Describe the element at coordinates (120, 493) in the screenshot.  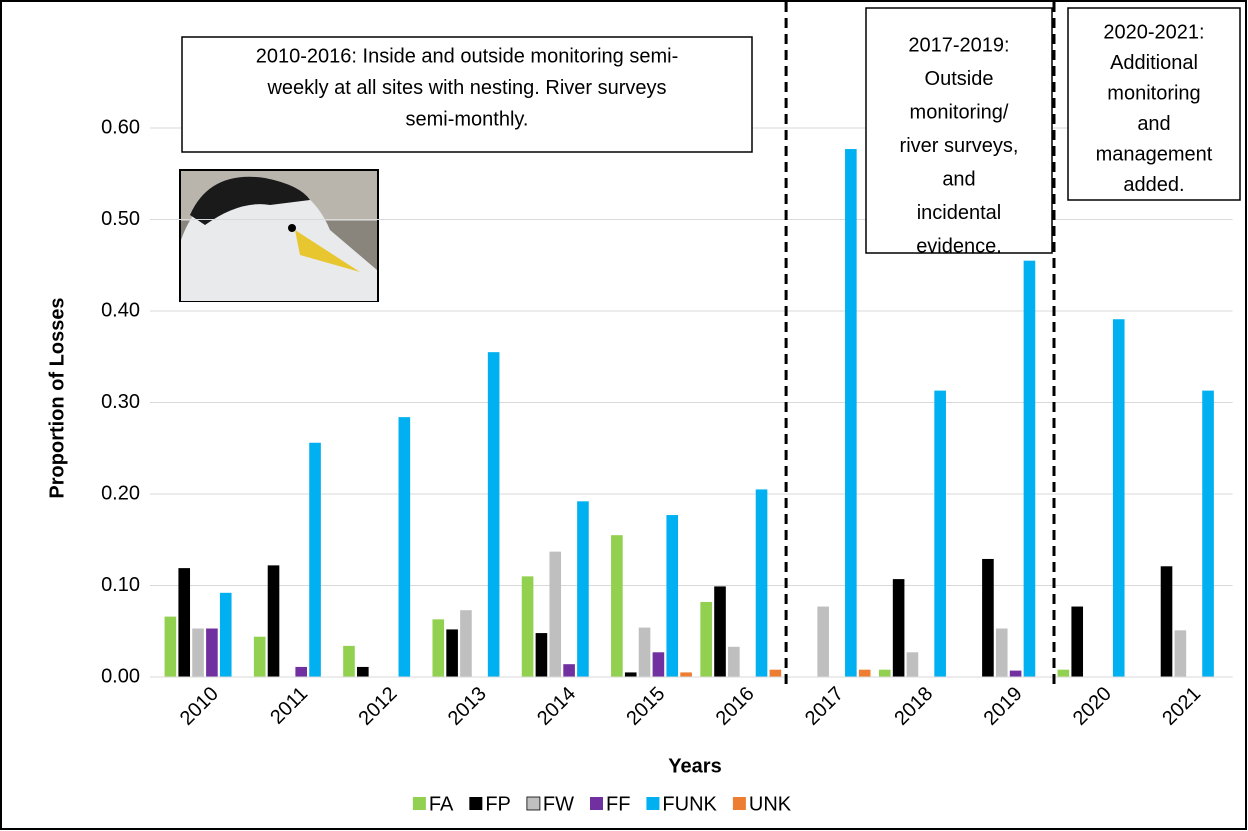
I see `y-tick-label: 0.20` at that location.